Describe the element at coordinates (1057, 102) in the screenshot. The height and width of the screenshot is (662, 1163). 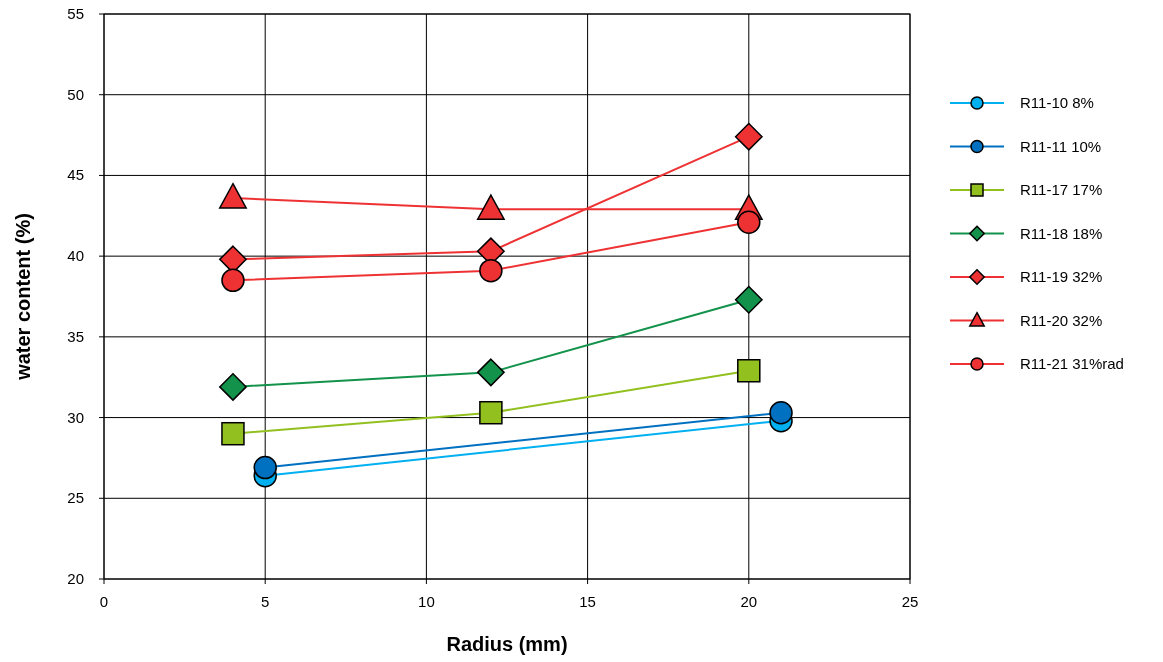
I see `legend-label: R11-10 8%` at that location.